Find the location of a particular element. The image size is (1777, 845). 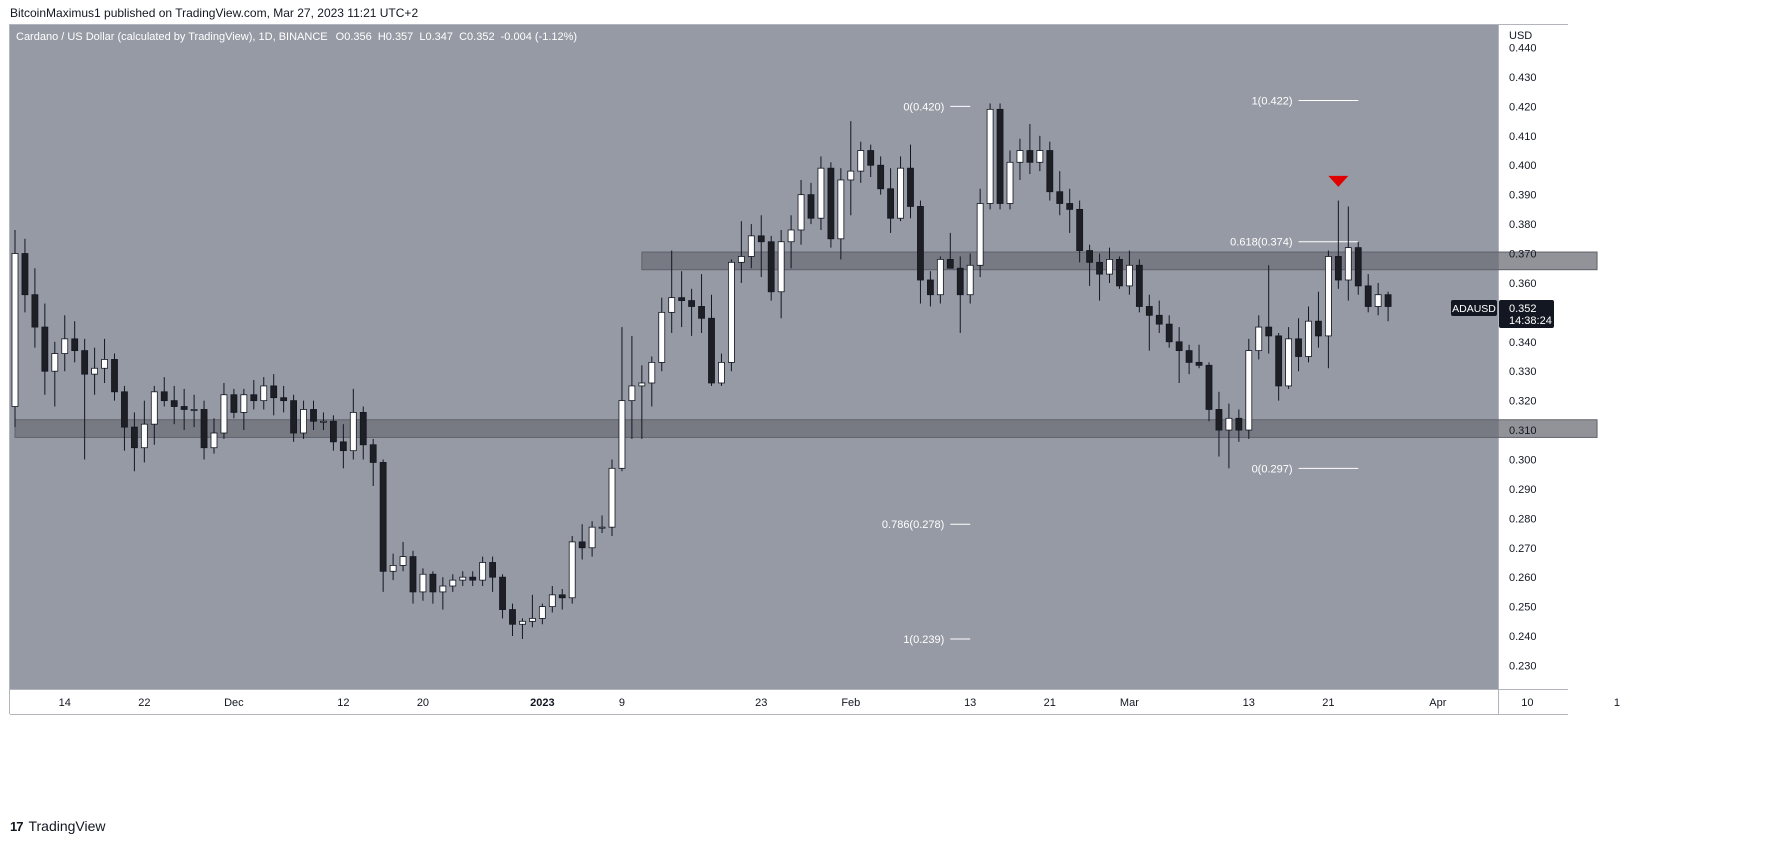

marker-layer is located at coordinates (1338, 181).